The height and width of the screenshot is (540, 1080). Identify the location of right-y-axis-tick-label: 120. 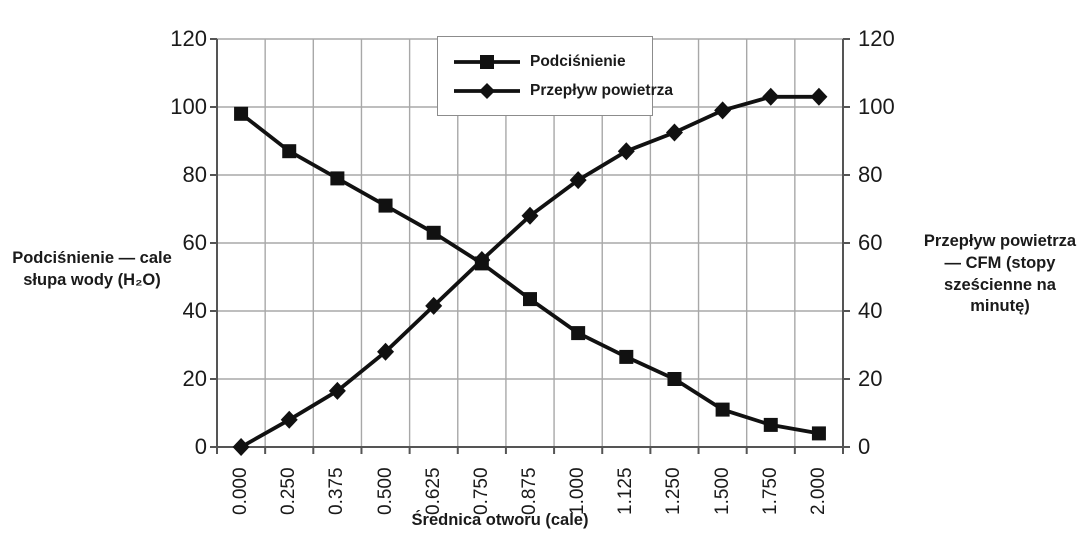
(876, 38).